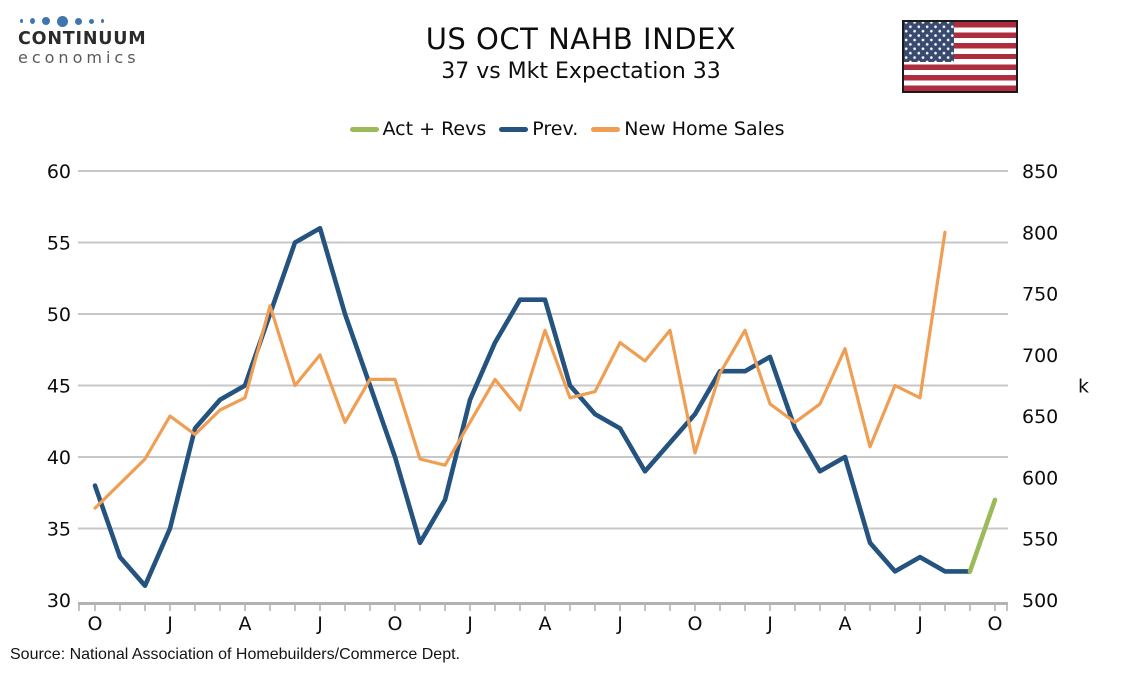  What do you see at coordinates (59, 315) in the screenshot?
I see `y-left-tick-label: 50` at bounding box center [59, 315].